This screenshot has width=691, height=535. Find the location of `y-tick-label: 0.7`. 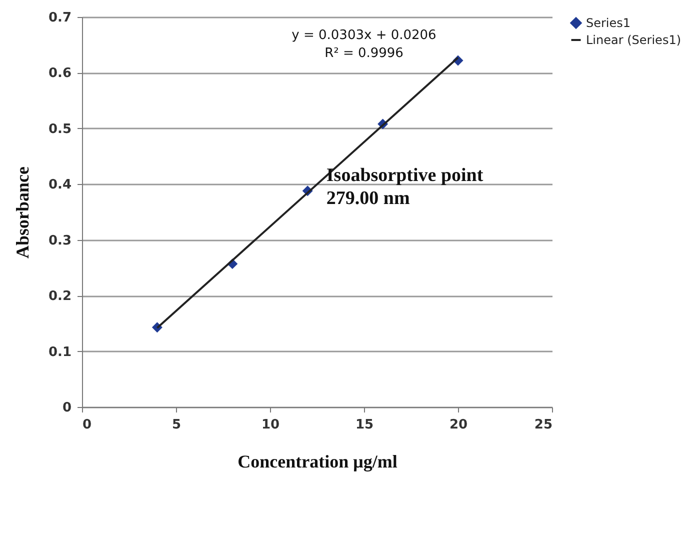

y-tick-label: 0.7 is located at coordinates (60, 18).